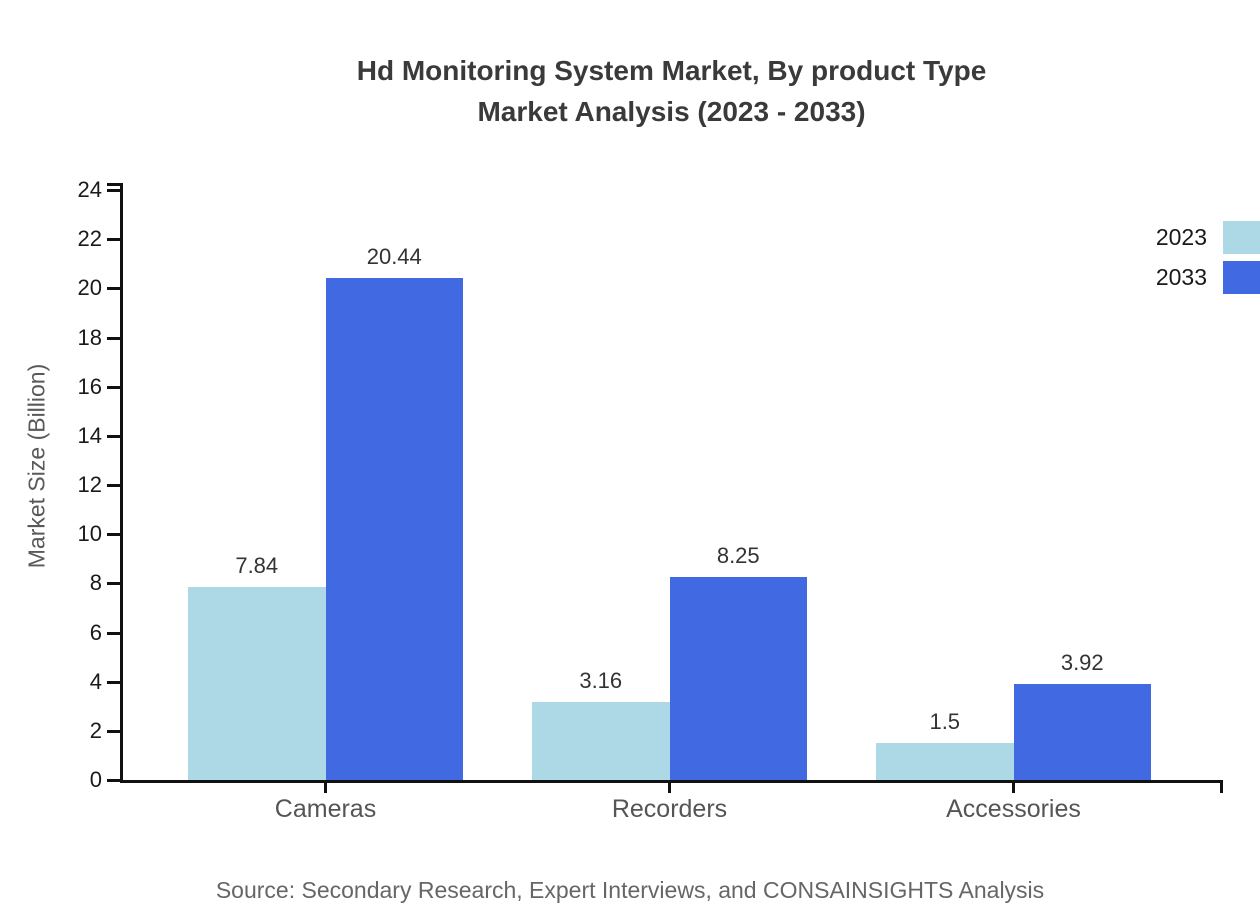 This screenshot has width=1260, height=920. Describe the element at coordinates (95, 681) in the screenshot. I see `y-tick-label-4: 4` at that location.